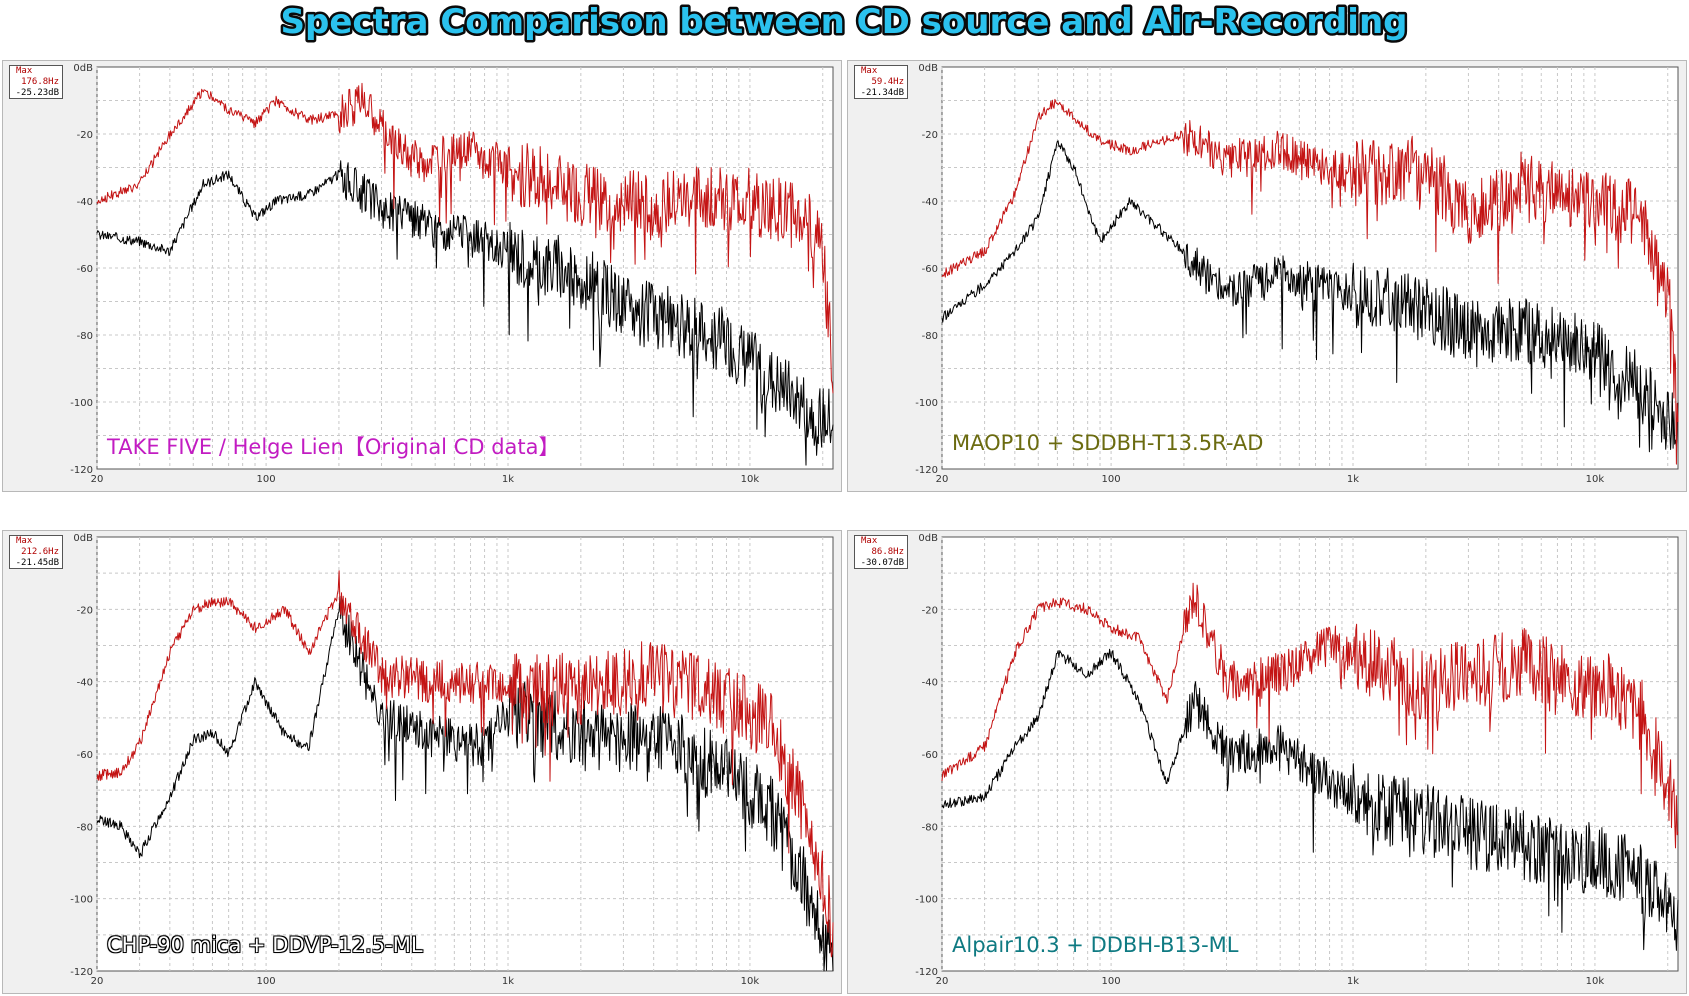  I want to click on max-level: -21.34dB, so click(882, 93).